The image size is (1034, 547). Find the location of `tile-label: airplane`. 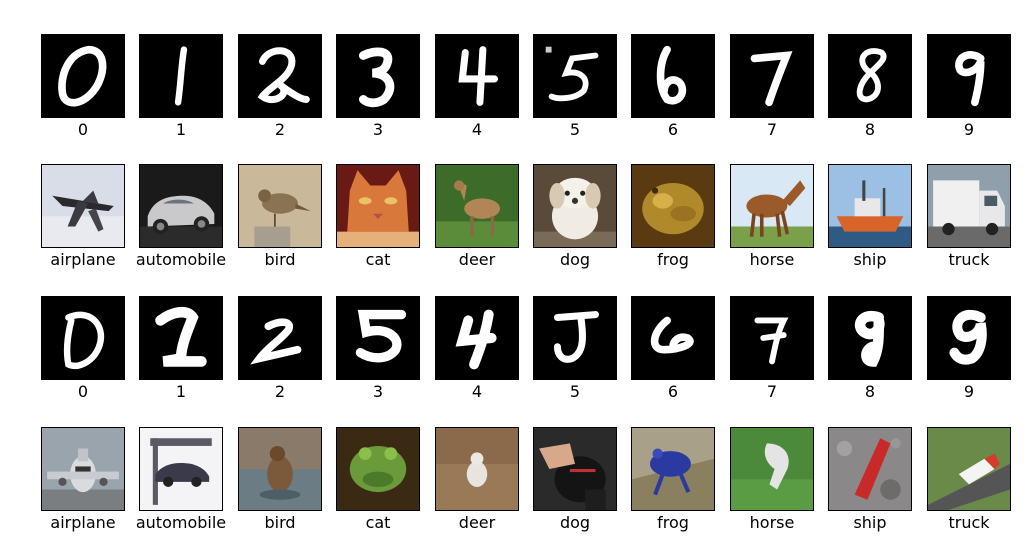

tile-label: airplane is located at coordinates (83, 259).